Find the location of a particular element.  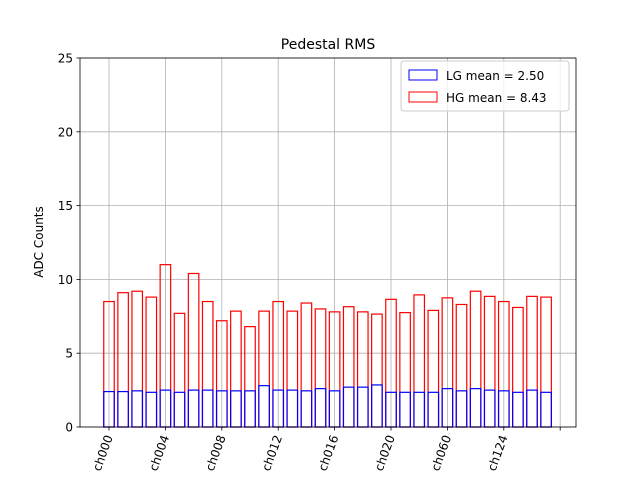

y-tick-label: 5 is located at coordinates (69, 354).